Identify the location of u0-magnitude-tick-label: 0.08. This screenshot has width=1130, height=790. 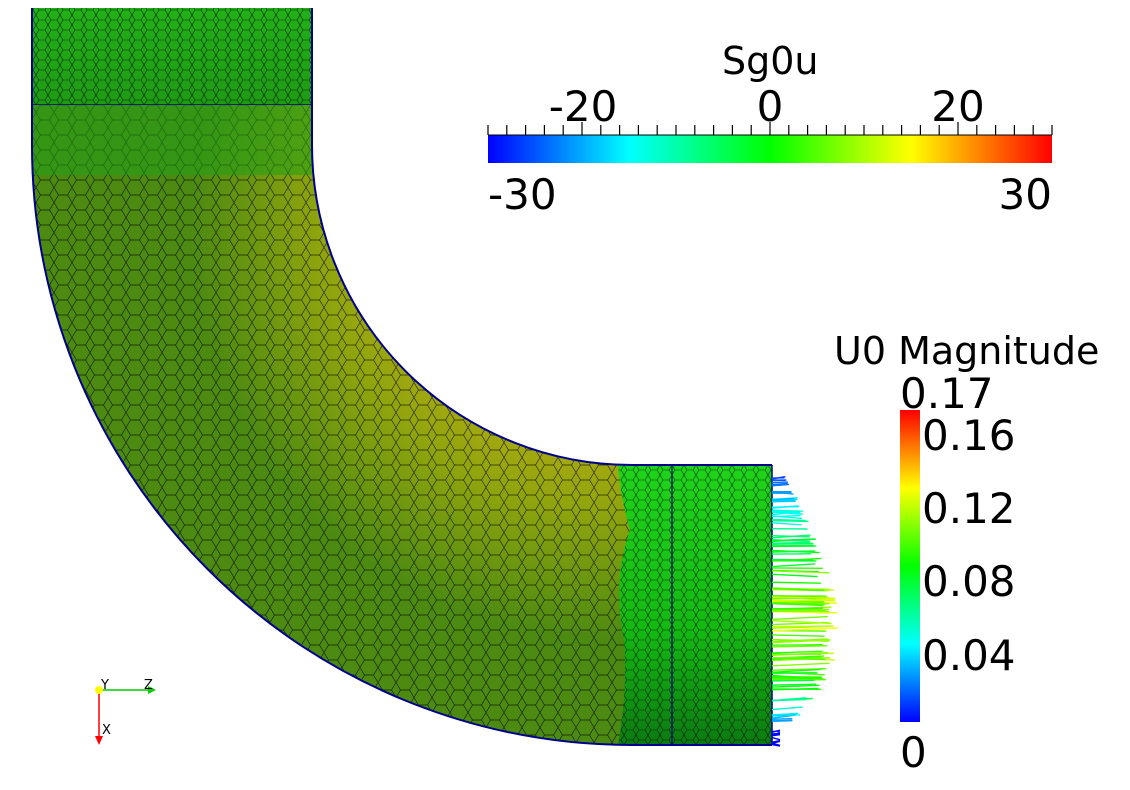
(969, 581).